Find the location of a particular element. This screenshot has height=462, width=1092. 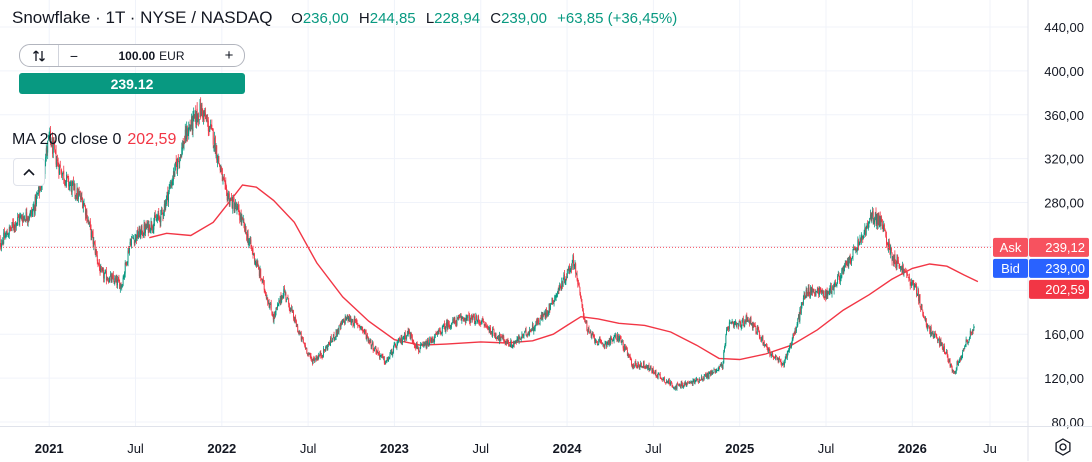

indicator-legend: MA 200 close 0 202,59 is located at coordinates (94, 140).